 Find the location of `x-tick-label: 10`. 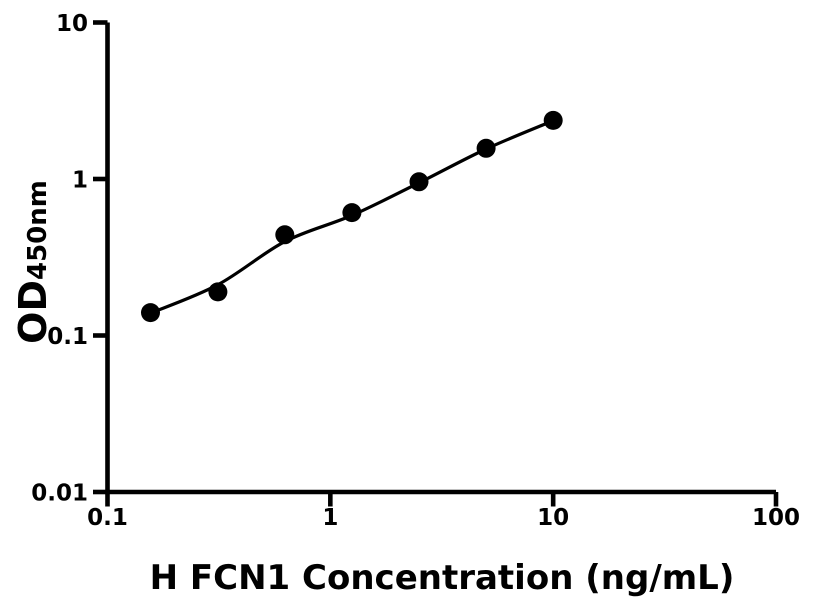

x-tick-label: 10 is located at coordinates (553, 518).